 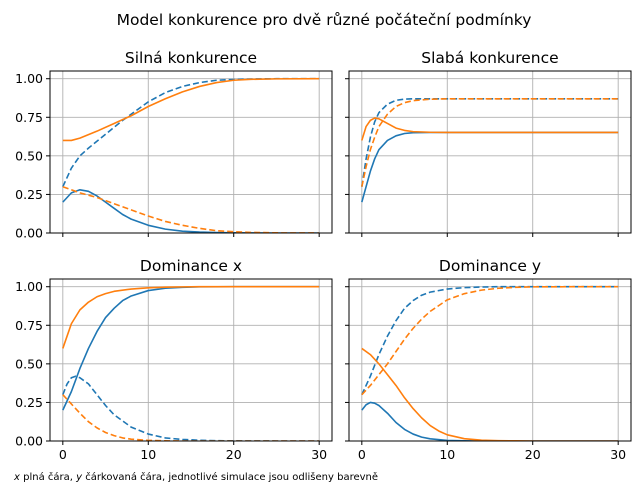 I want to click on panel-title: Dominance y, so click(x=490, y=266).